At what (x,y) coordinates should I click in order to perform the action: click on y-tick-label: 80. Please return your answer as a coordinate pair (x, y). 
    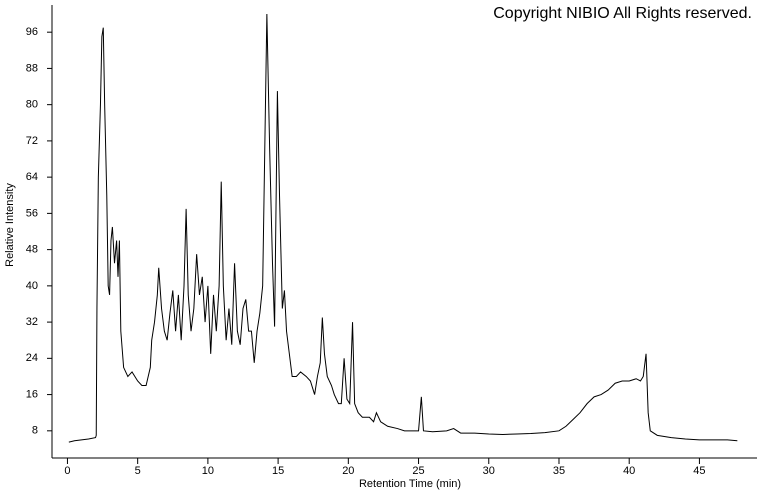
    Looking at the image, I should click on (32, 105).